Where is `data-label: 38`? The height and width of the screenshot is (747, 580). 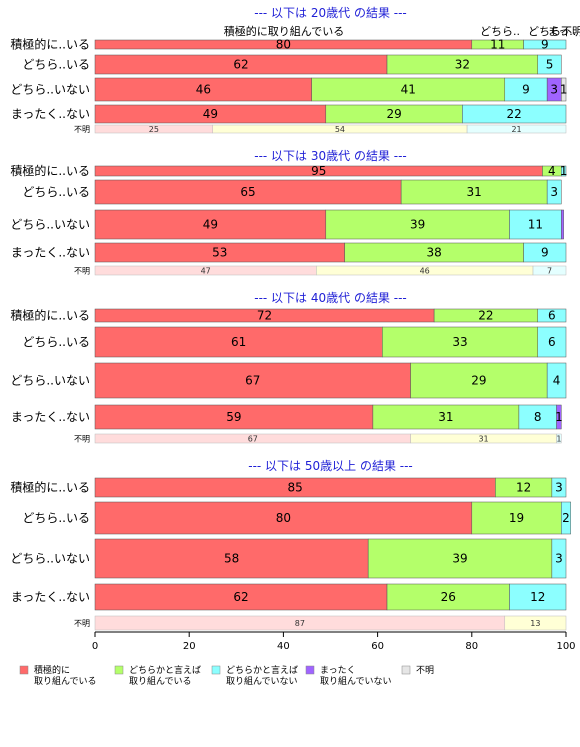 data-label: 38 is located at coordinates (433, 253).